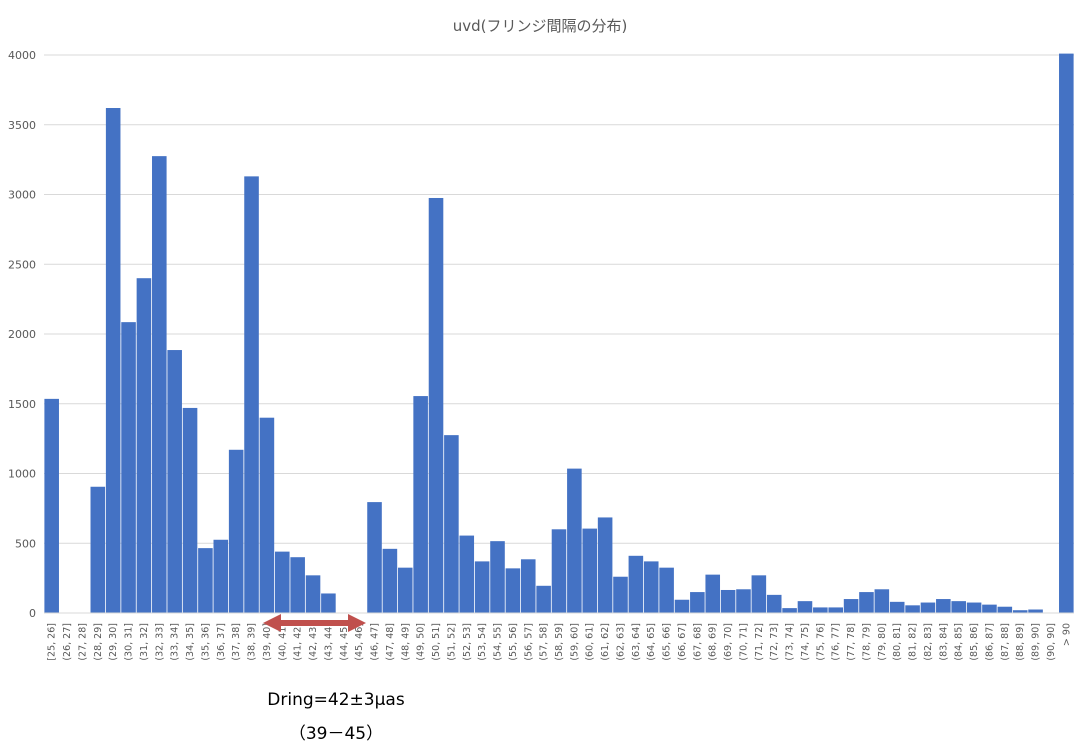 The image size is (1084, 748). What do you see at coordinates (25, 543) in the screenshot?
I see `y-tick-label: 500` at bounding box center [25, 543].